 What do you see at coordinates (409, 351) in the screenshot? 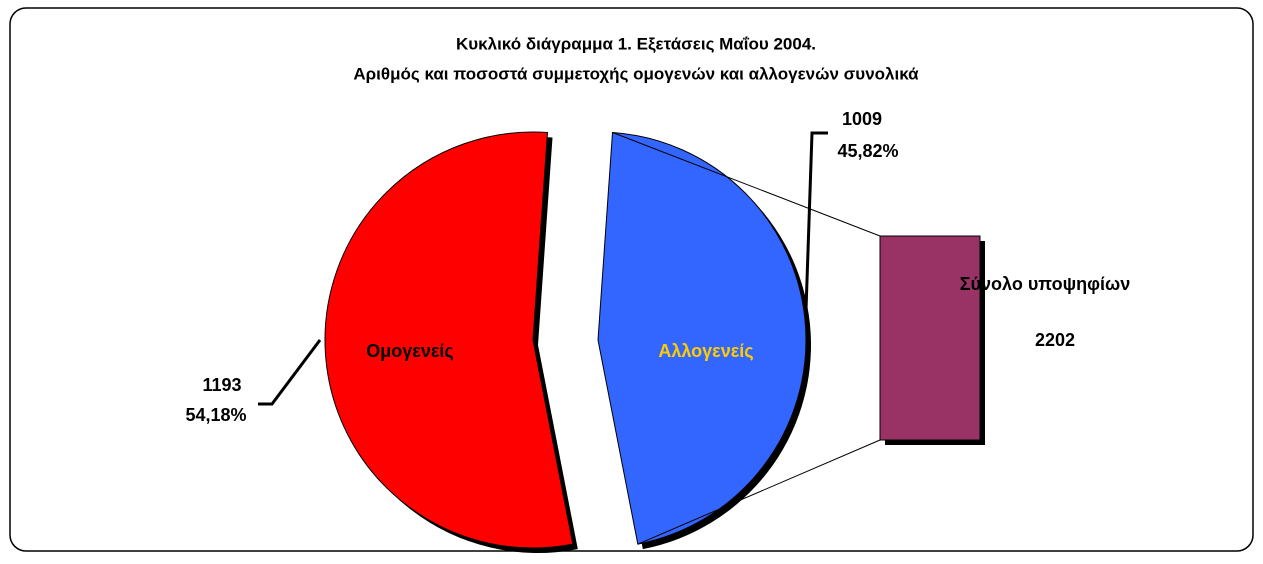
I see `category-label: Ομογενείς` at bounding box center [409, 351].